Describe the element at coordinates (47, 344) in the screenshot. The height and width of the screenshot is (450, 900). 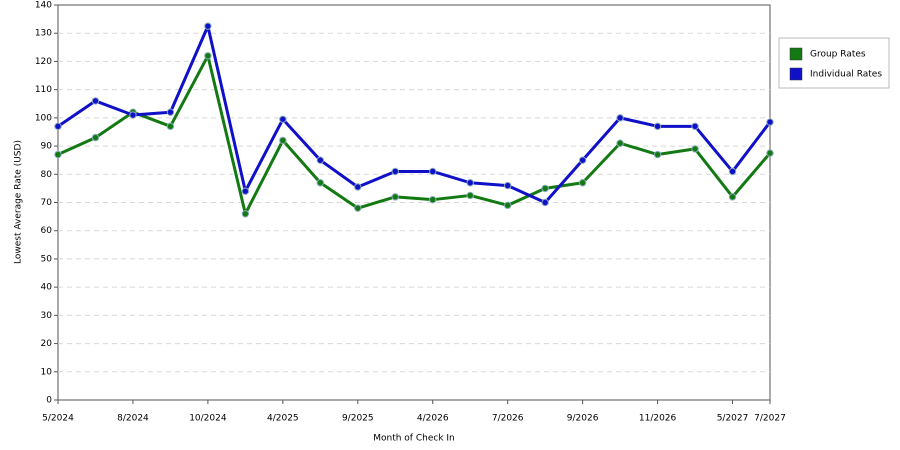
I see `y-tick-label: 20` at that location.